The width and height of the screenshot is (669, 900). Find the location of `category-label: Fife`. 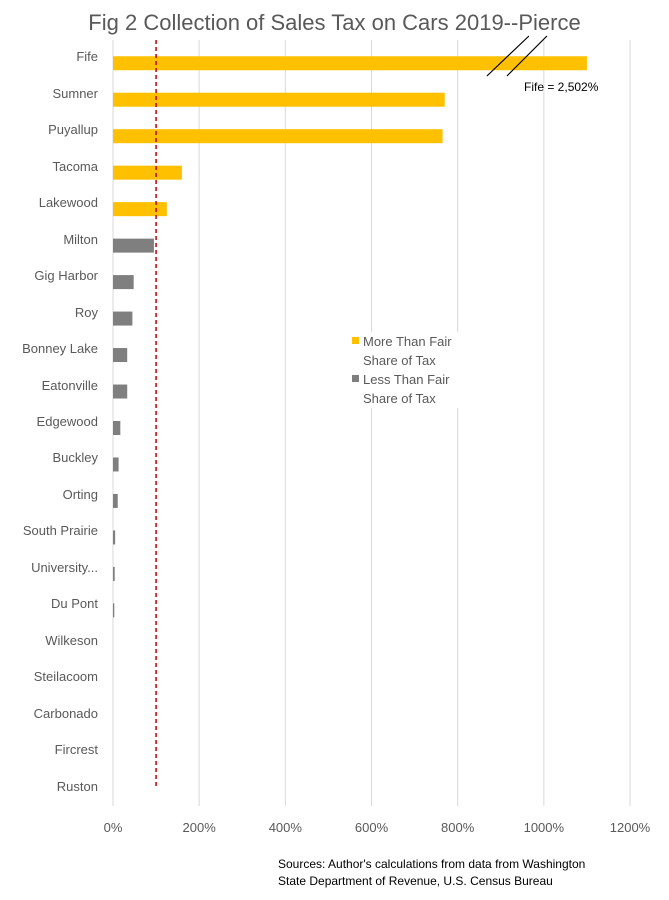

category-label: Fife is located at coordinates (87, 57).